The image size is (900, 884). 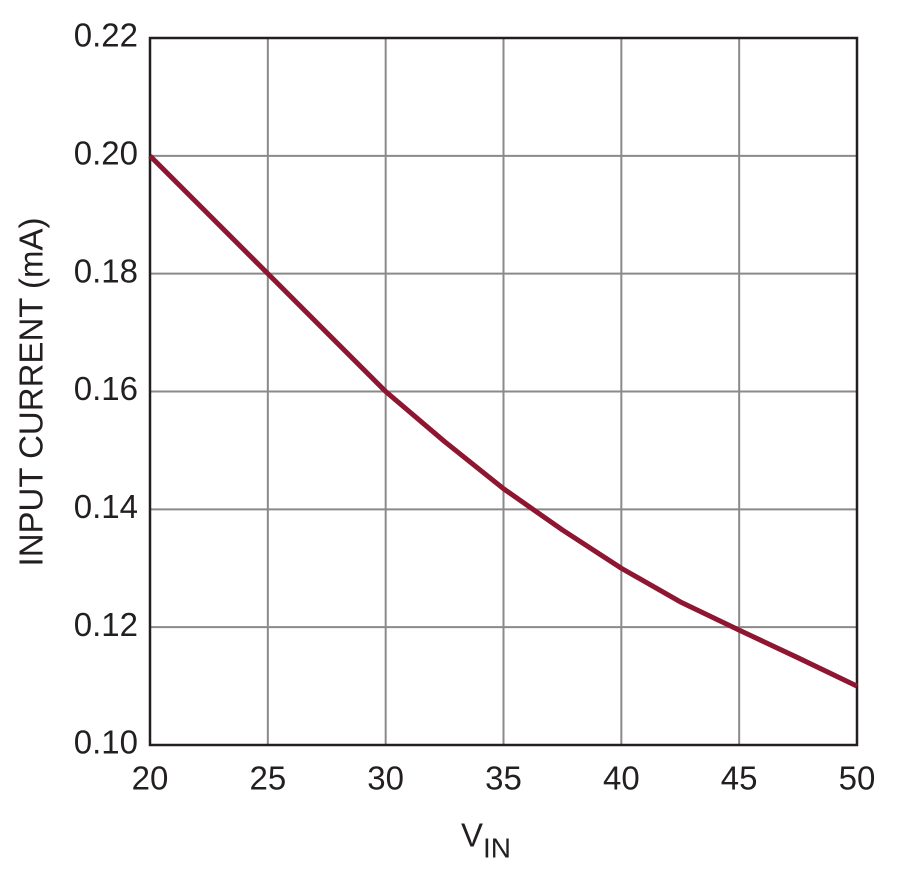 I want to click on y-axis-label: INPUT CURRENT (mA), so click(x=31, y=392).